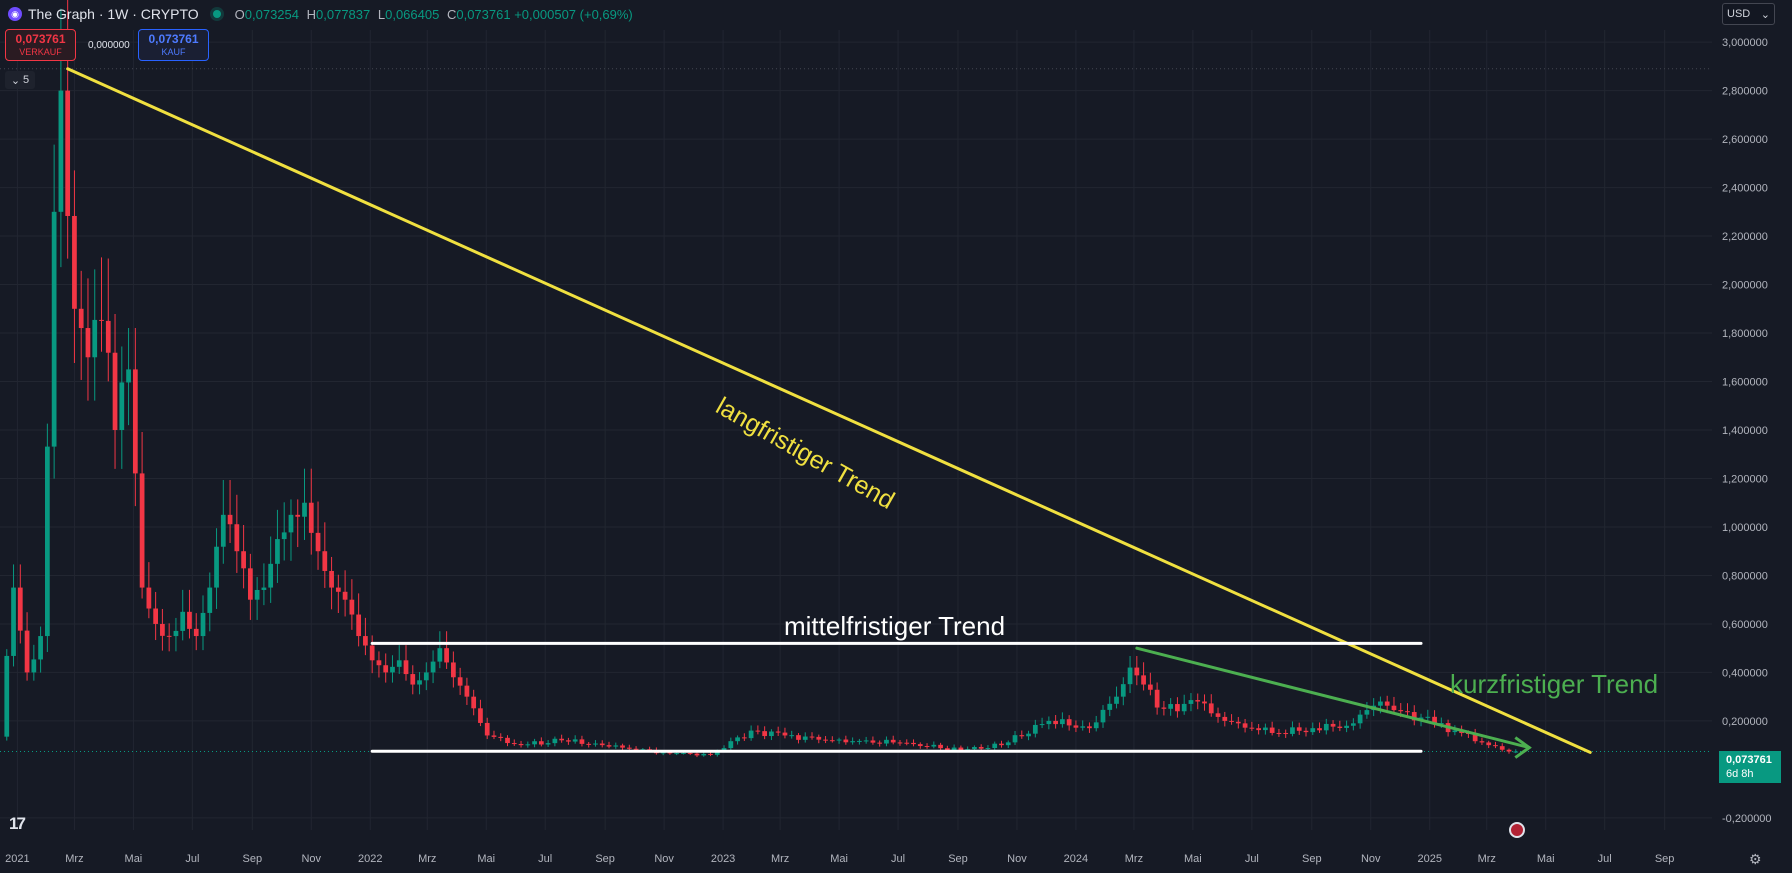  Describe the element at coordinates (109, 45) in the screenshot. I see `spread-value: 0,000000` at that location.